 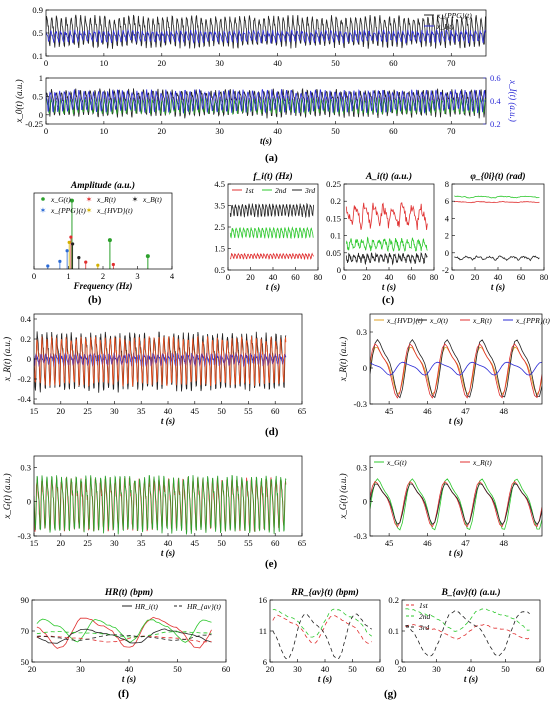 What do you see at coordinates (475, 277) in the screenshot?
I see `x-tick-label-c3-1: 20` at bounding box center [475, 277].